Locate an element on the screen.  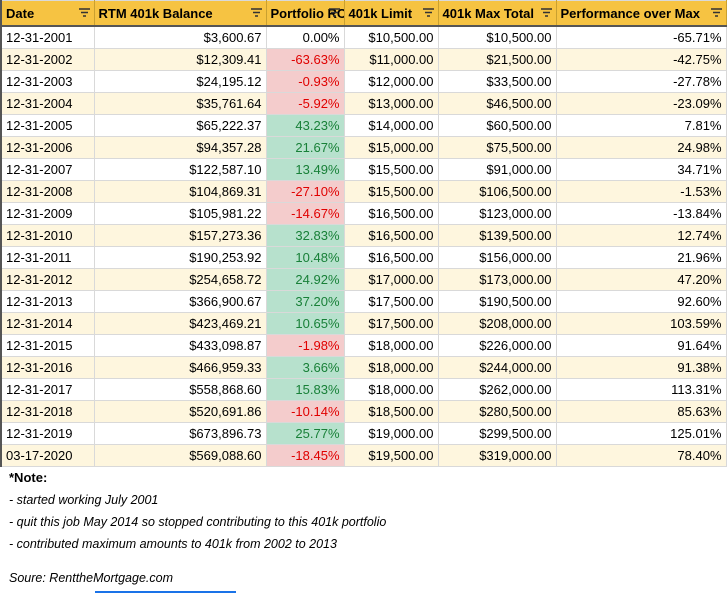
table-cell: $299,500.00 is located at coordinates (497, 433).